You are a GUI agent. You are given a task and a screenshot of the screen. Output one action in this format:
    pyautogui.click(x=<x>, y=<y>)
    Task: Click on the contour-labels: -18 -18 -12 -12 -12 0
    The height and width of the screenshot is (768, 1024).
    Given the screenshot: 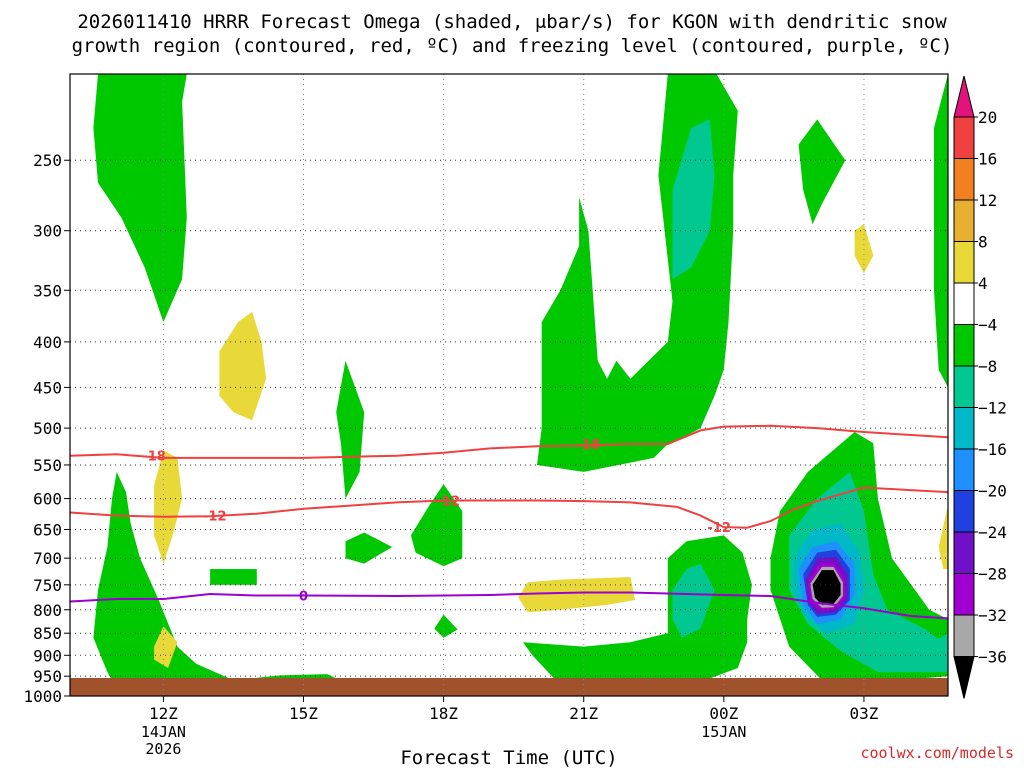 What is the action you would take?
    pyautogui.click(x=436, y=521)
    